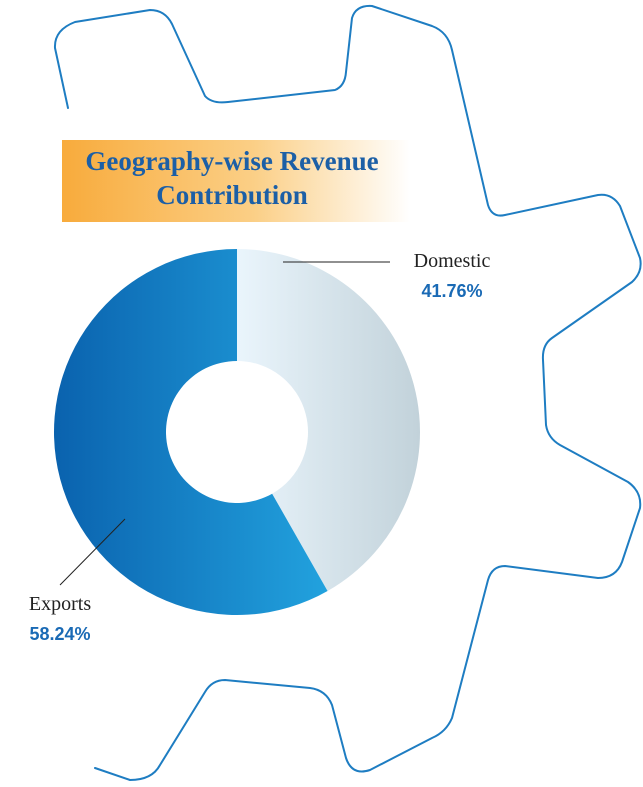 Image resolution: width=643 pixels, height=787 pixels. I want to click on leader-line, so click(92, 552).